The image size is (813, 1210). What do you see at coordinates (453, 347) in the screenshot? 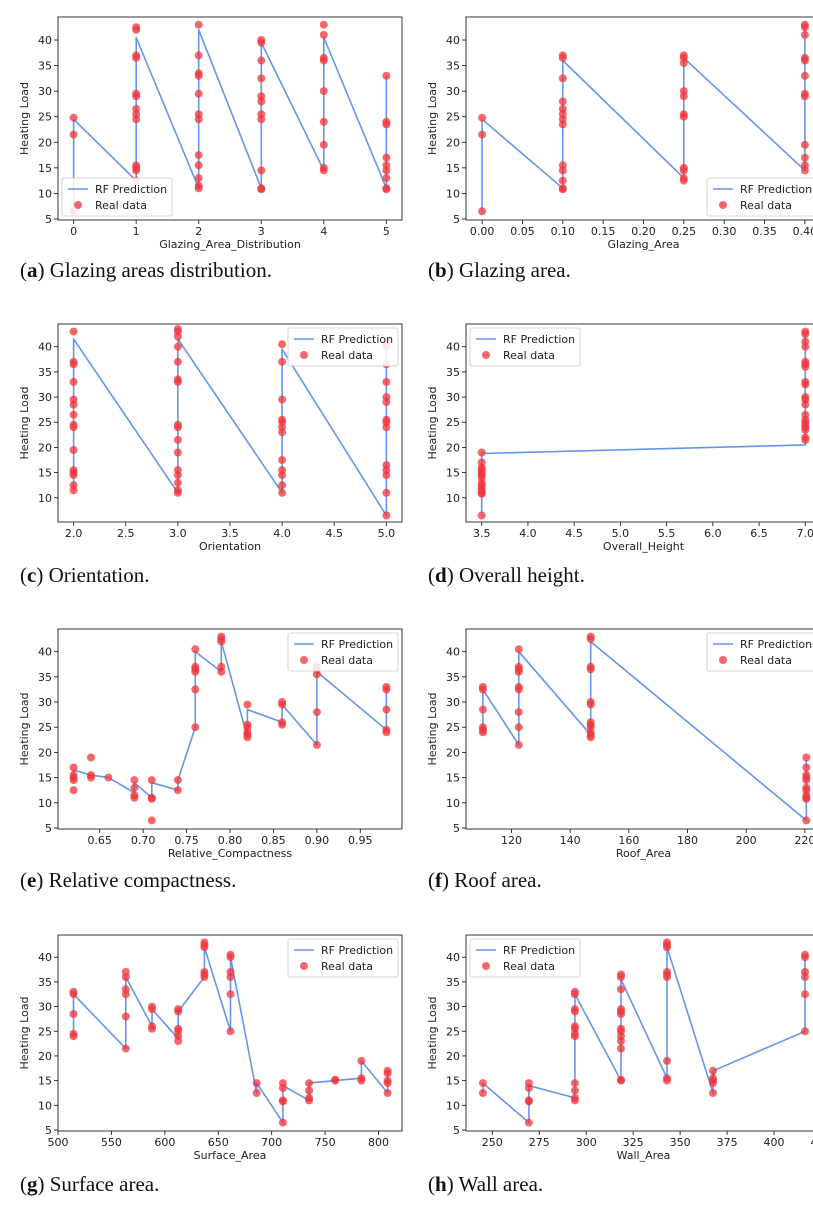
I see `y-tick-label-d-6: 40` at bounding box center [453, 347].